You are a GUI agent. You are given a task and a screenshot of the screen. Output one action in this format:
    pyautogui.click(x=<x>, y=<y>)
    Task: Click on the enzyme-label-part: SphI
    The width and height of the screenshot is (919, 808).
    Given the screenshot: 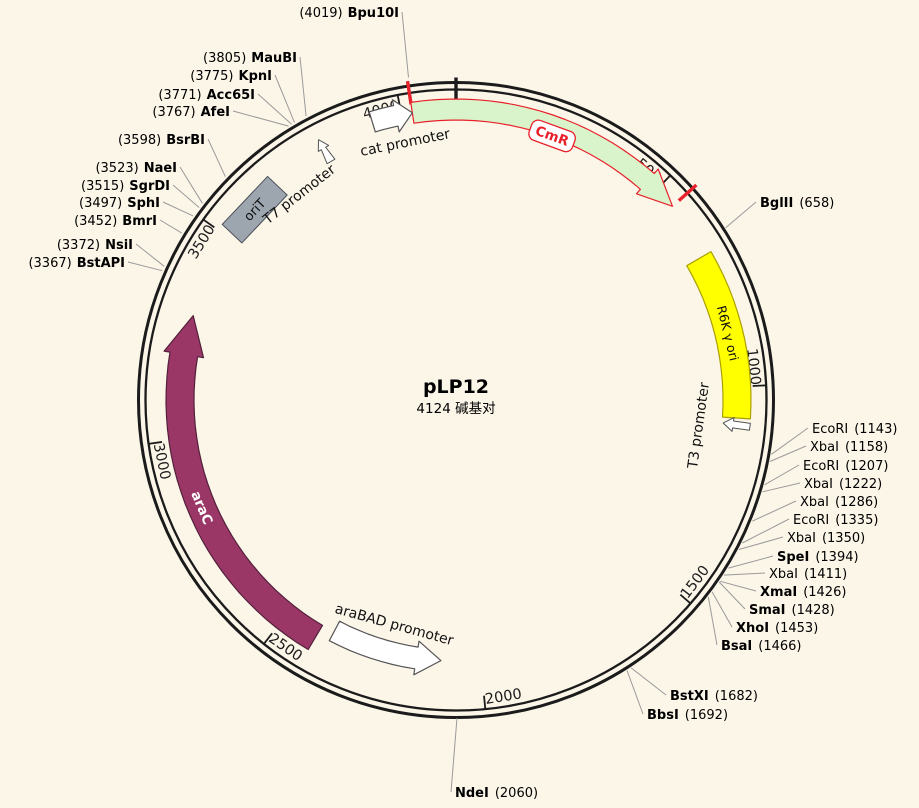 What is the action you would take?
    pyautogui.click(x=143, y=203)
    